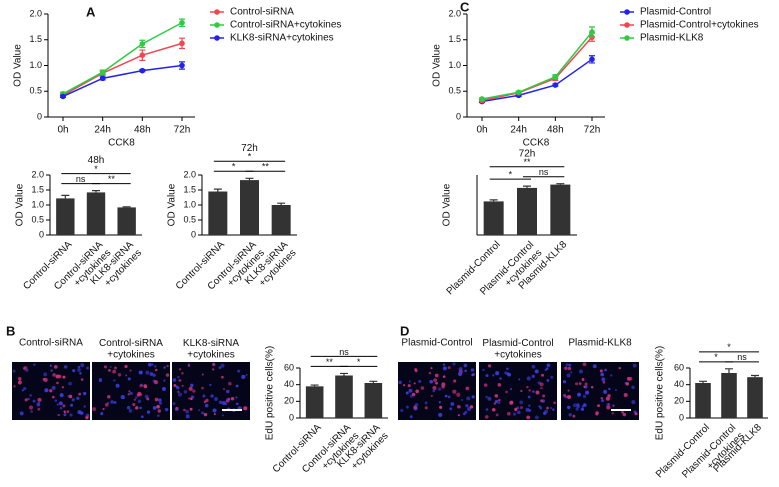 This screenshot has height=487, width=779. Describe the element at coordinates (454, 91) in the screenshot. I see `y-tick-label: 0.5` at that location.